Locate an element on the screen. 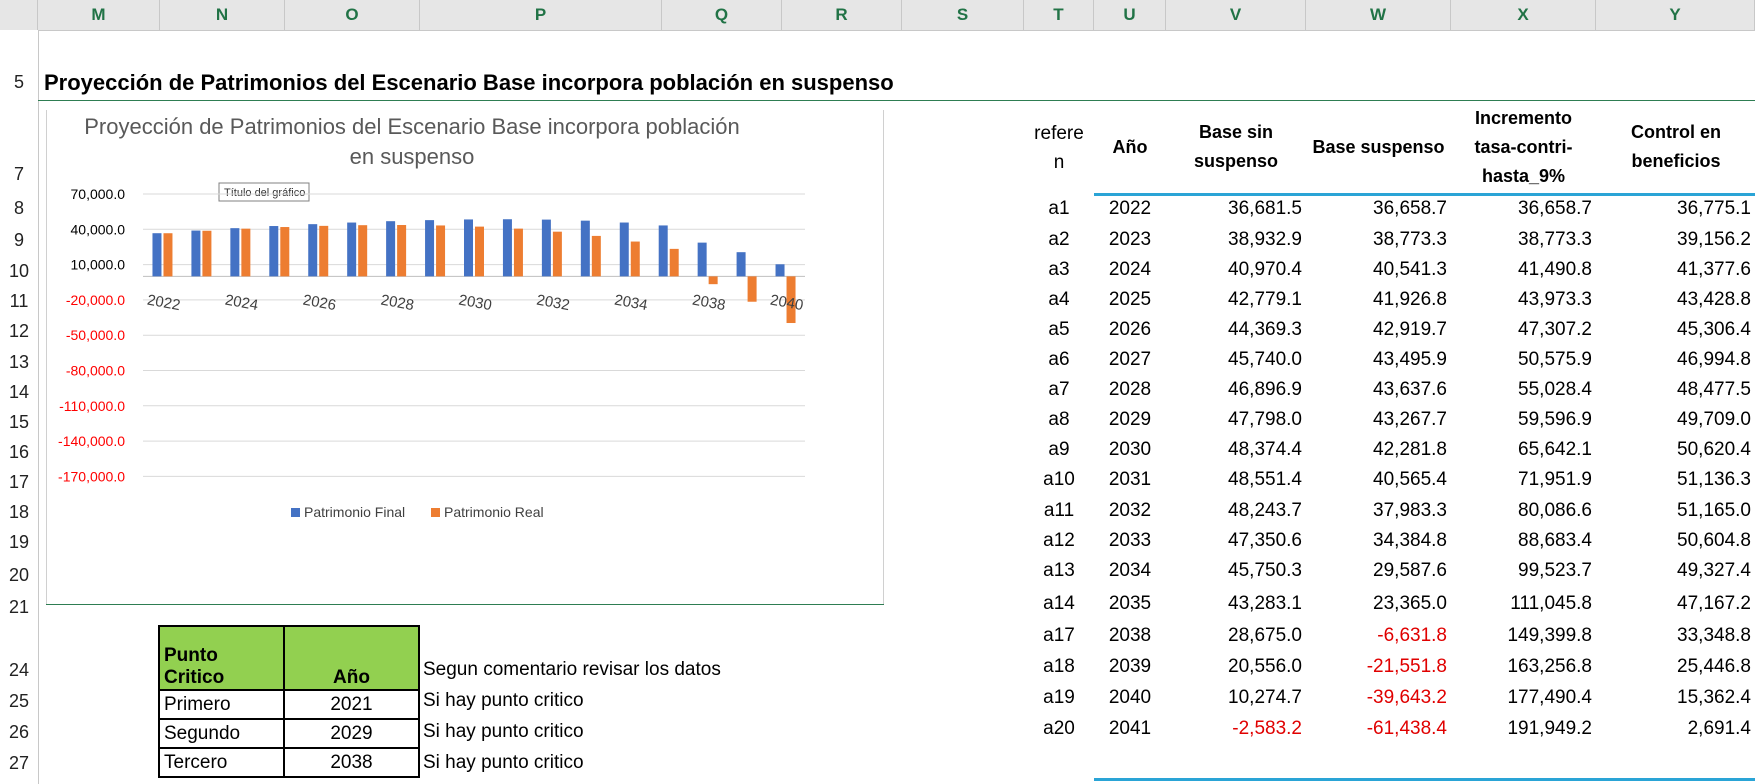 The height and width of the screenshot is (784, 1755). table-cell-incr: 43,973.3 is located at coordinates (1555, 299).